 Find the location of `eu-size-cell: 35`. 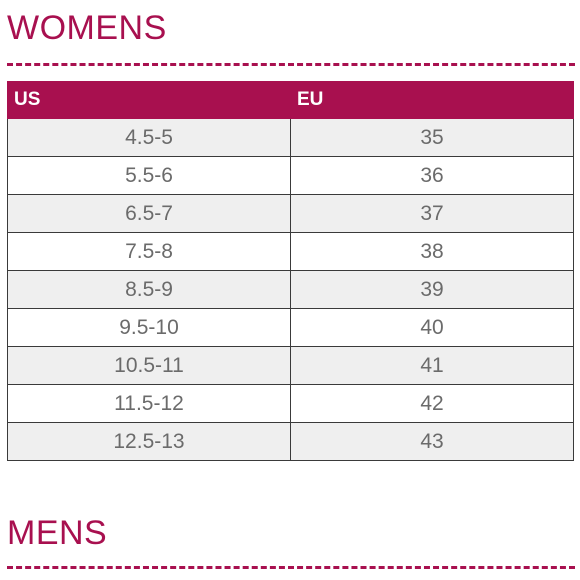

eu-size-cell: 35 is located at coordinates (432, 137).